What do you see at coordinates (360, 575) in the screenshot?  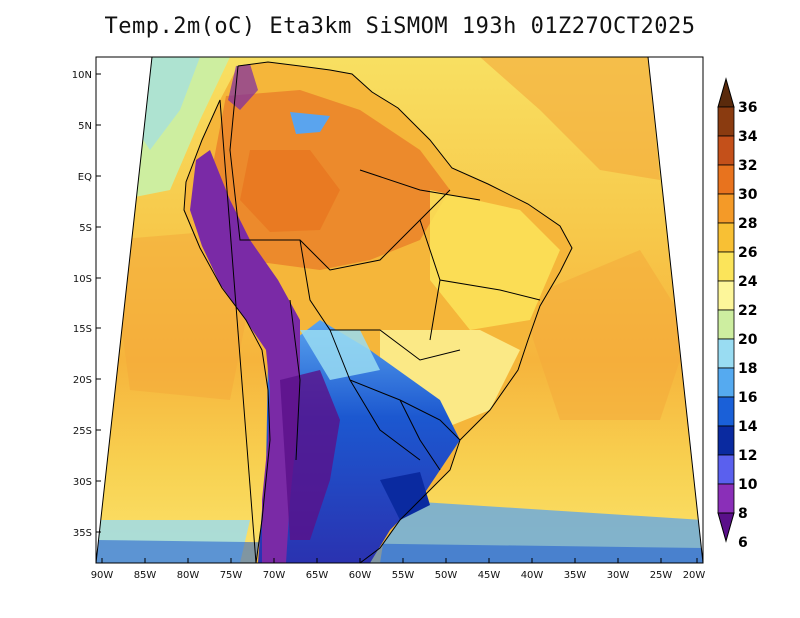 I see `lon-label-60w: 60W` at bounding box center [360, 575].